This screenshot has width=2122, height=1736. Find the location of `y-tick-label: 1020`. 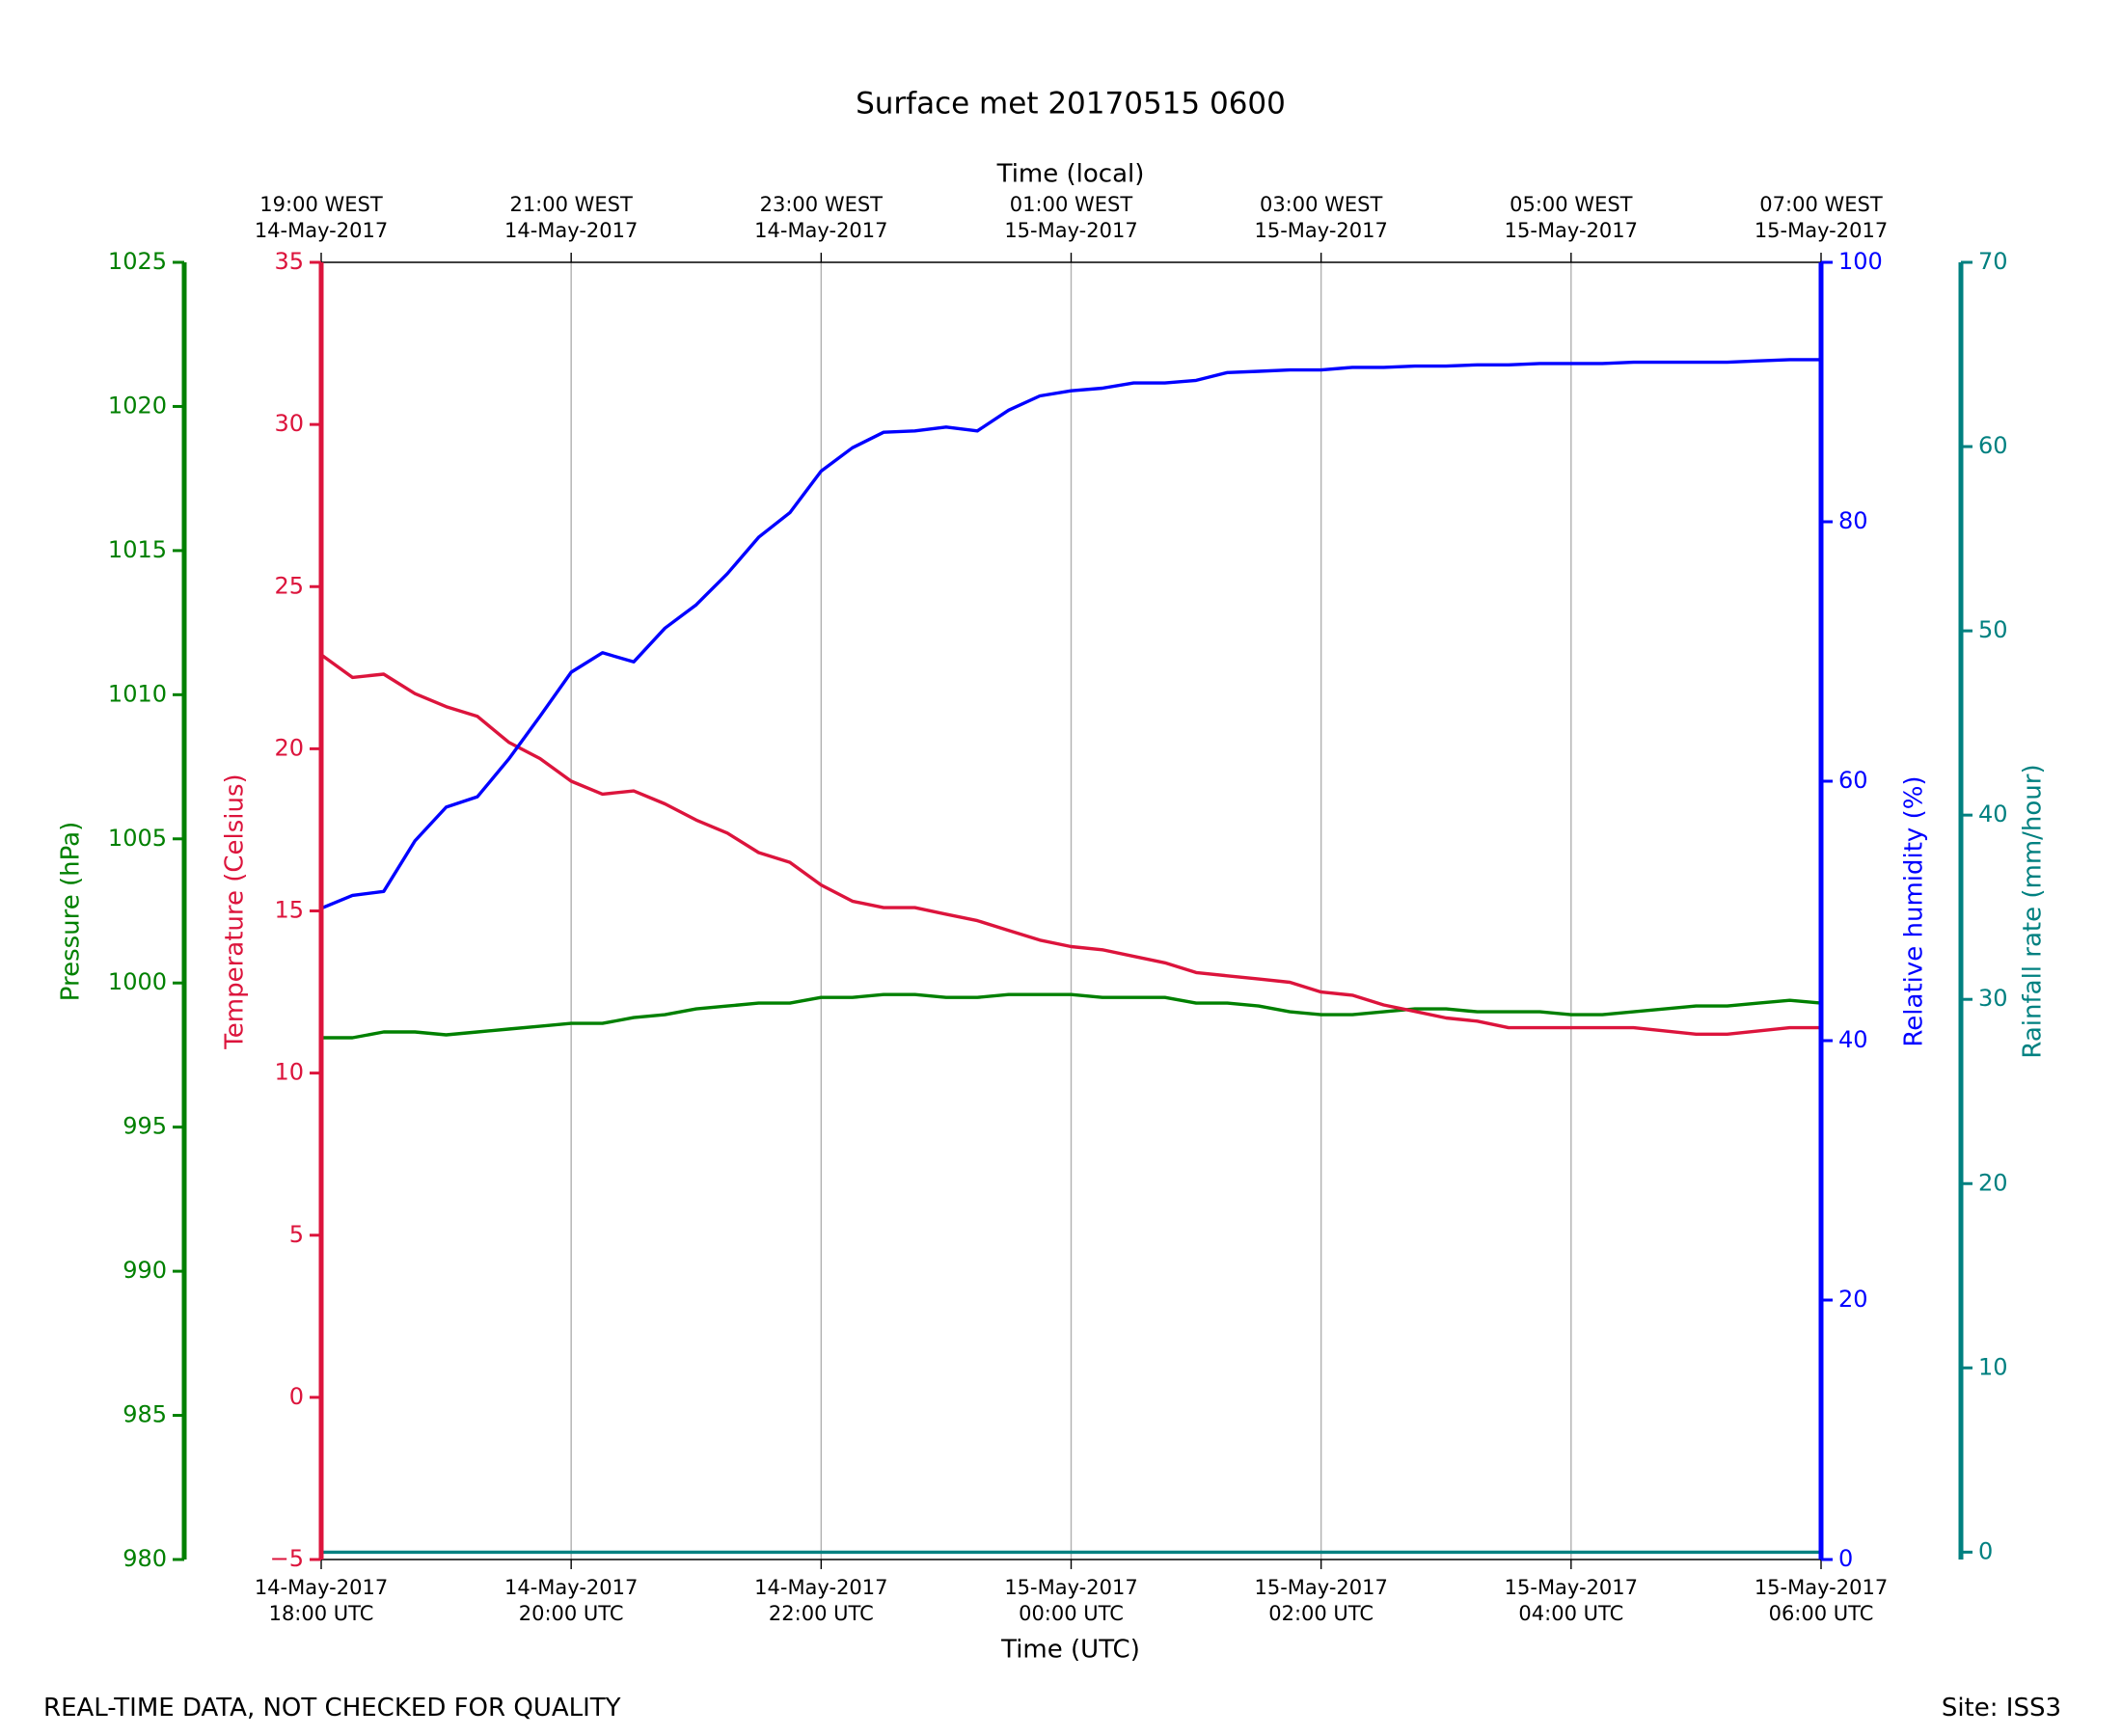

y-tick-label: 1020 is located at coordinates (138, 405).